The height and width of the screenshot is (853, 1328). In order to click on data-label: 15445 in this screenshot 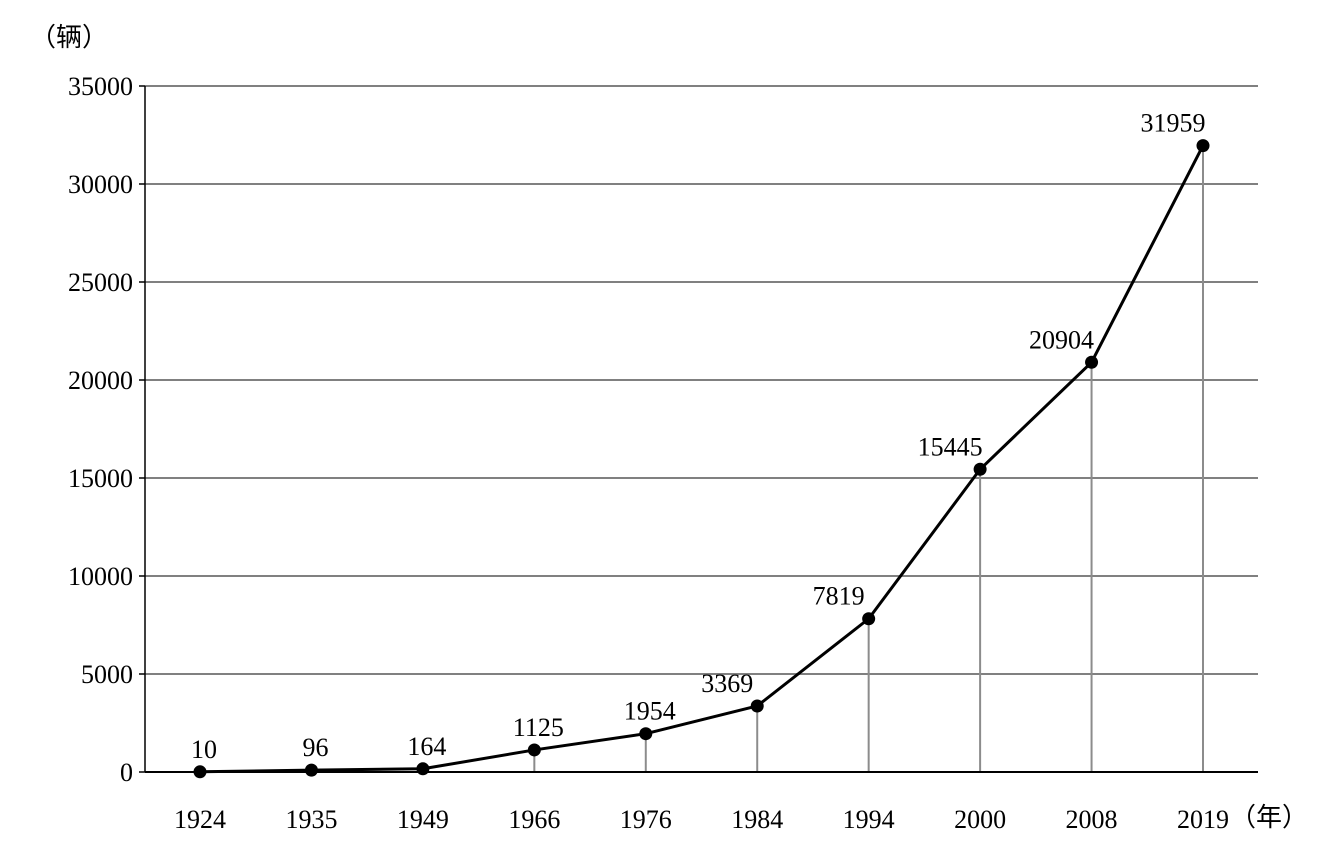, I will do `click(950, 446)`.